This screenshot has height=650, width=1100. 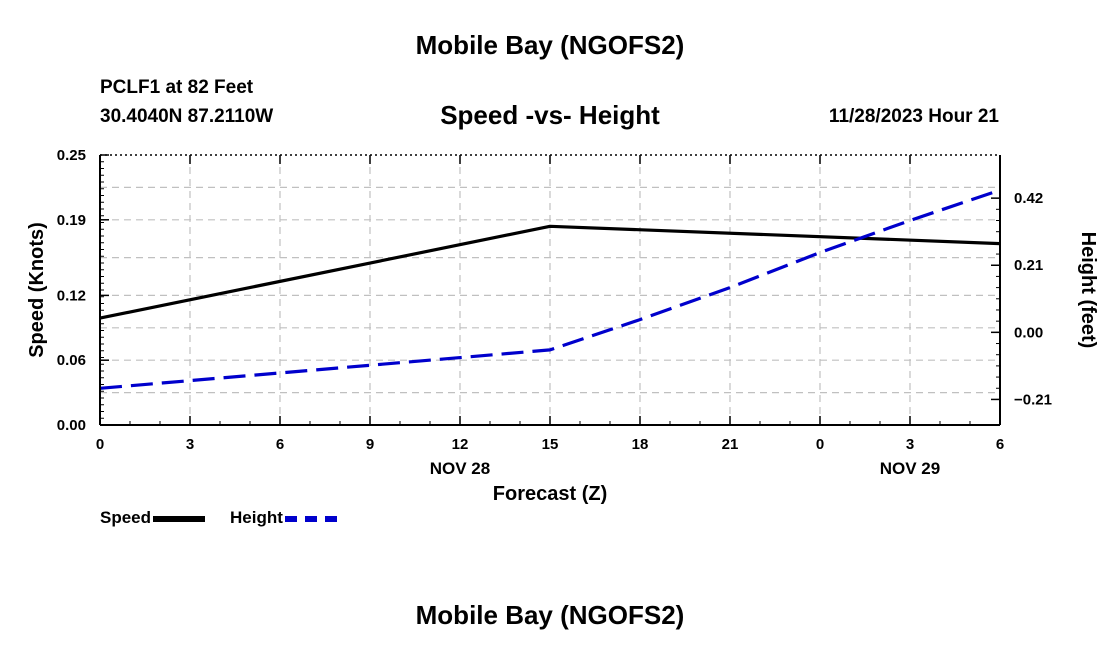 I want to click on x-day-label: NOV 28, so click(x=460, y=468).